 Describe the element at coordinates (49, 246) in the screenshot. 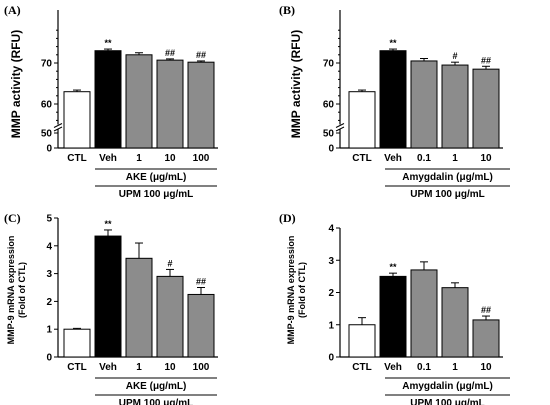

I see `panel-3-y-tick-label: 4` at that location.